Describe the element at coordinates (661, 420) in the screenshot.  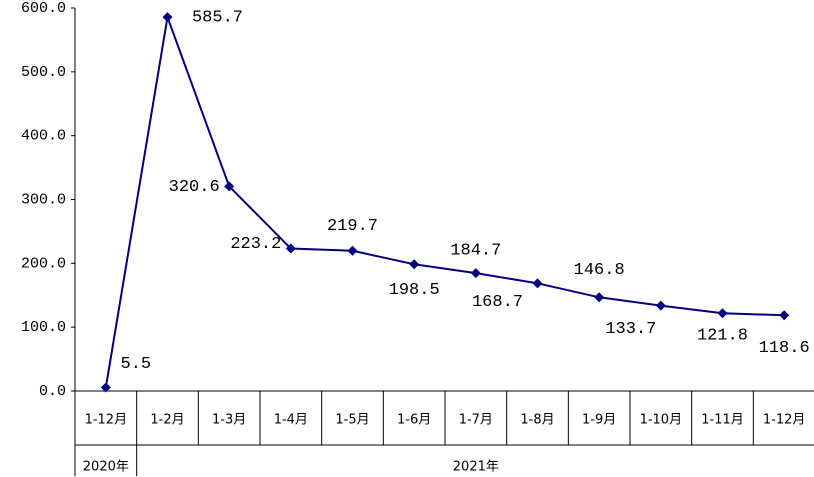
I see `x-tick-label: 1-10月` at that location.